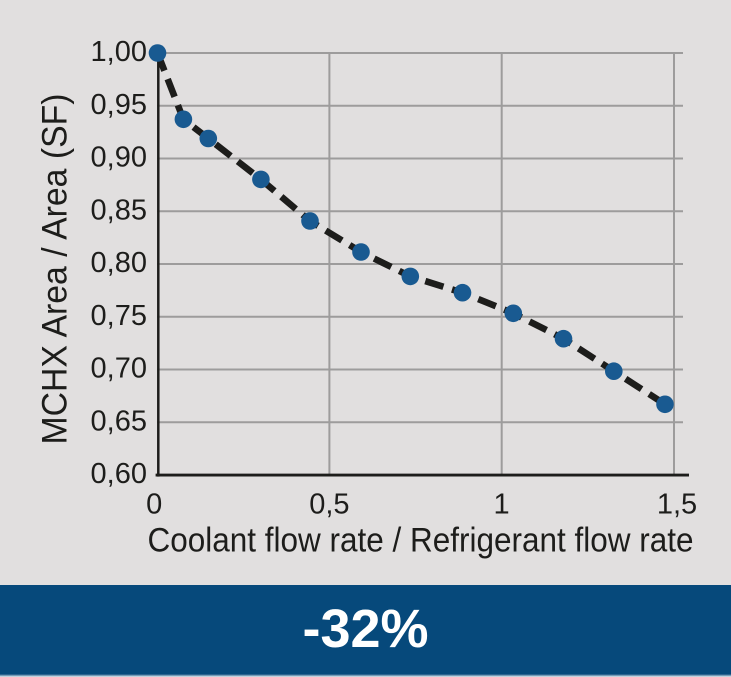 The width and height of the screenshot is (731, 677). I want to click on svg-text: 0, so click(154, 505).